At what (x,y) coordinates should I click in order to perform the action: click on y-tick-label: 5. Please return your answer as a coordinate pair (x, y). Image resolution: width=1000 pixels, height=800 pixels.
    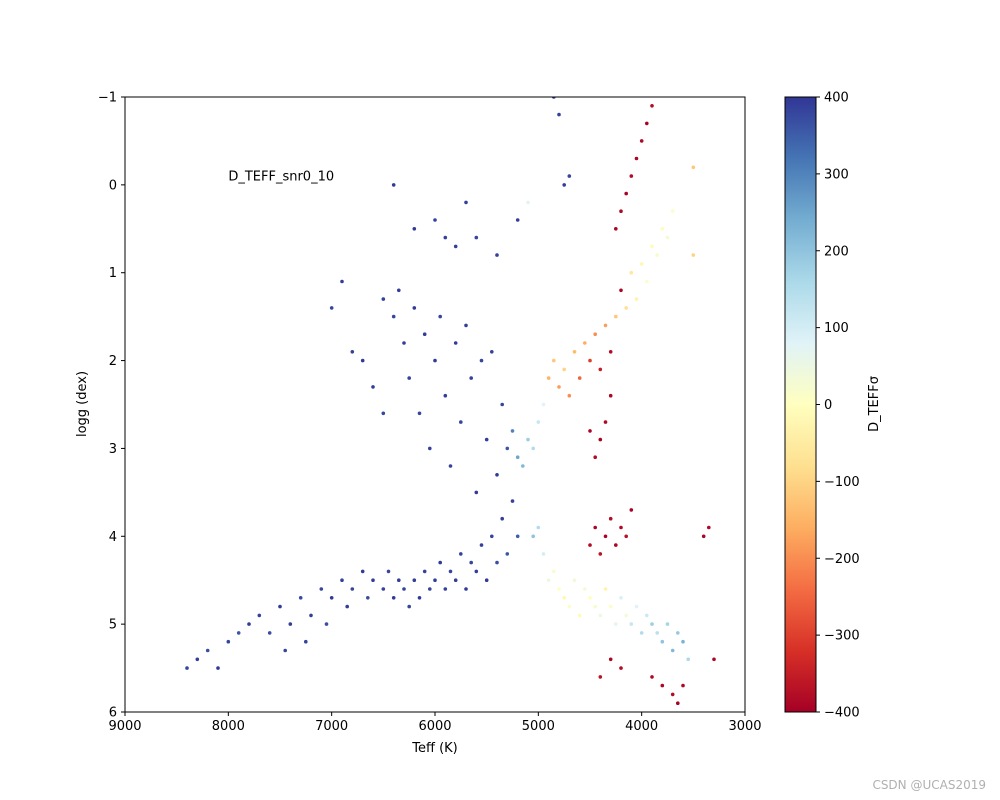
    Looking at the image, I should click on (113, 625).